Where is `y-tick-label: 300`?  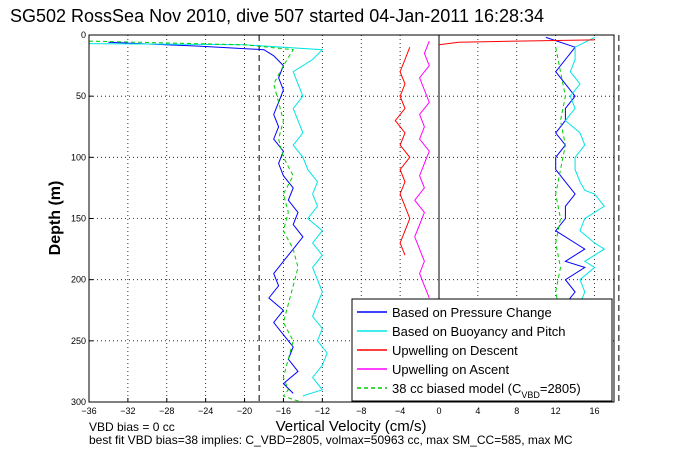 y-tick-label: 300 is located at coordinates (78, 402).